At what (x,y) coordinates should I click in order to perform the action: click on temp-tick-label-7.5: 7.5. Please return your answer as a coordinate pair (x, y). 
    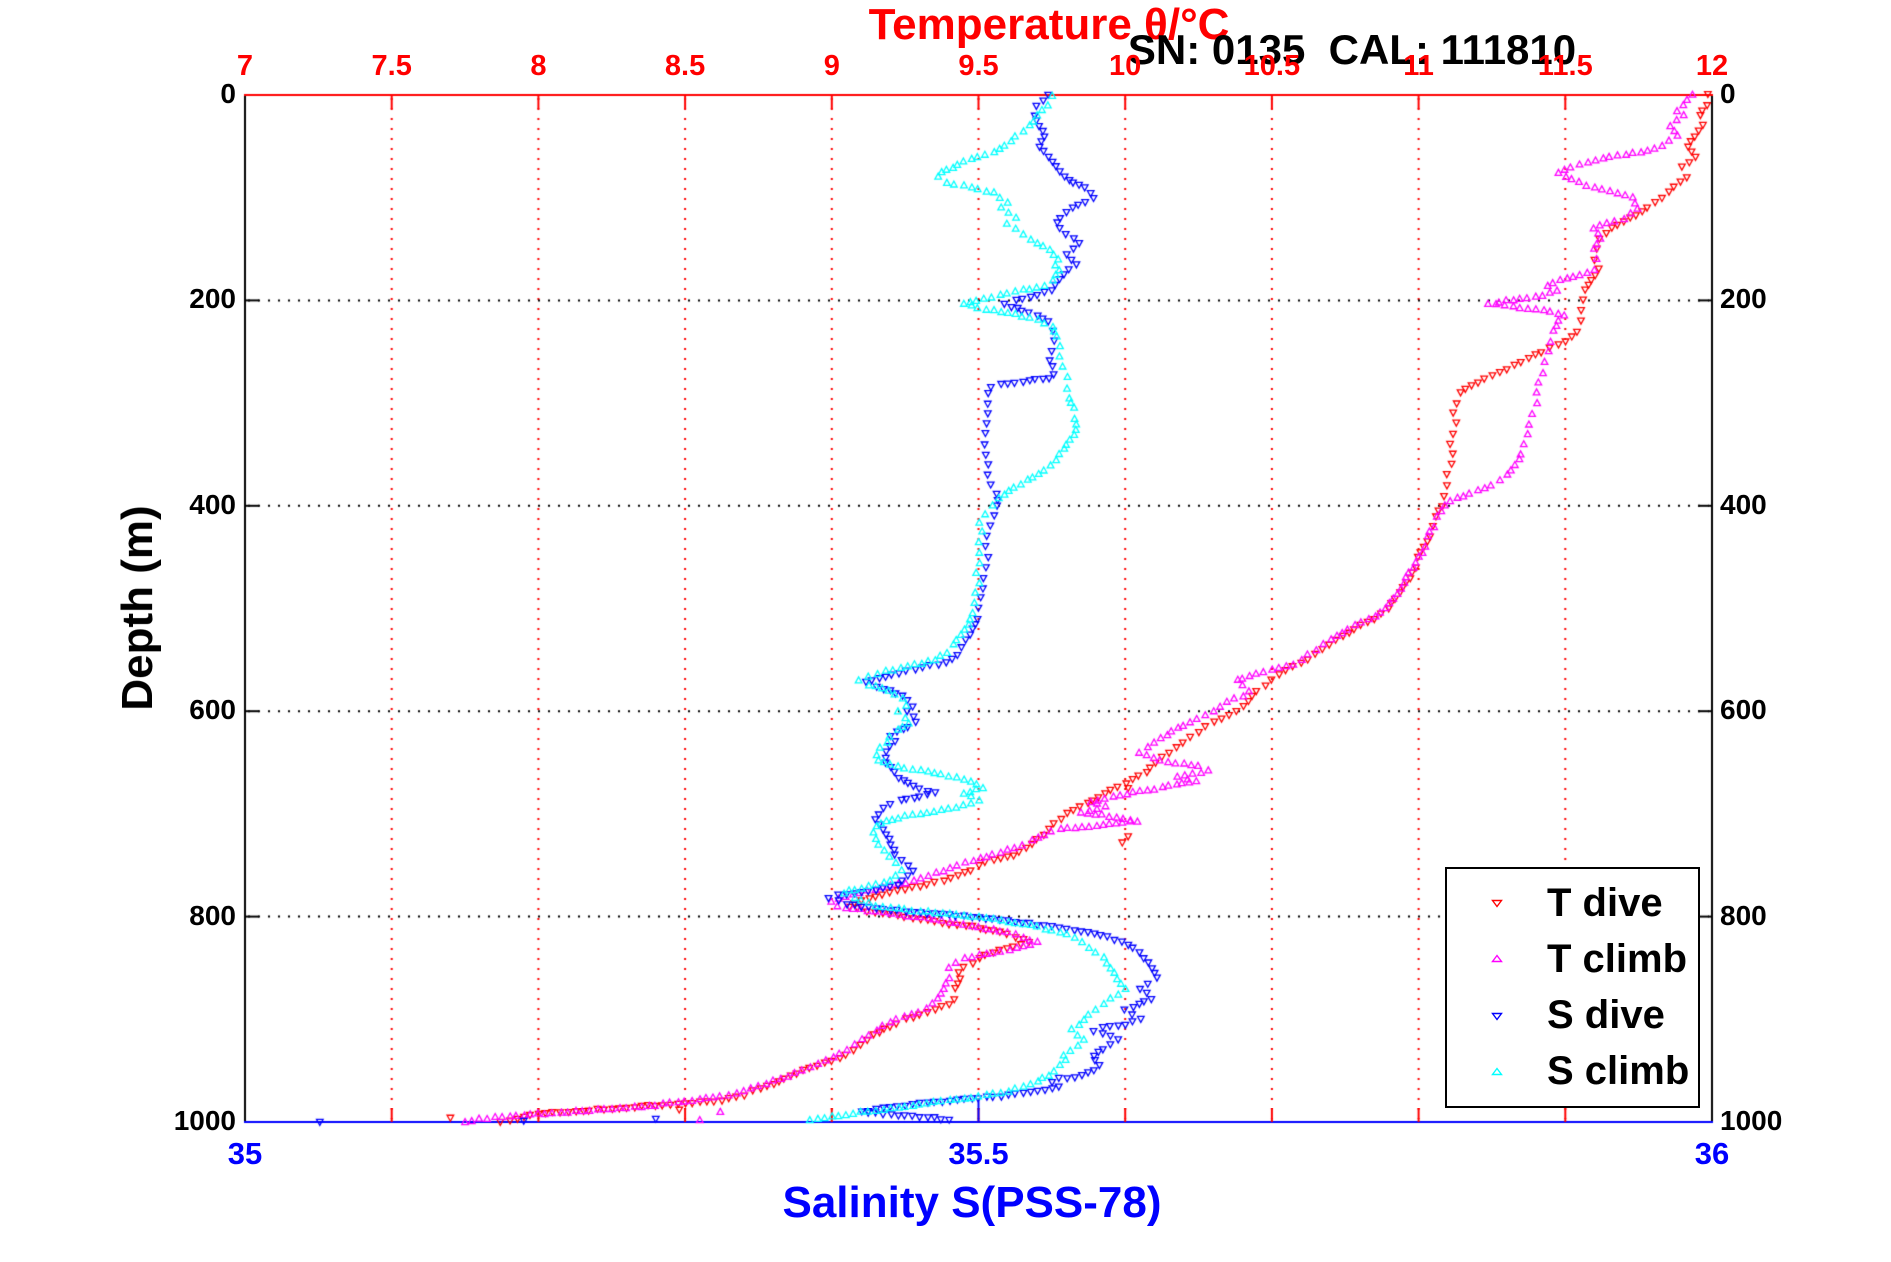
    Looking at the image, I should click on (391, 66).